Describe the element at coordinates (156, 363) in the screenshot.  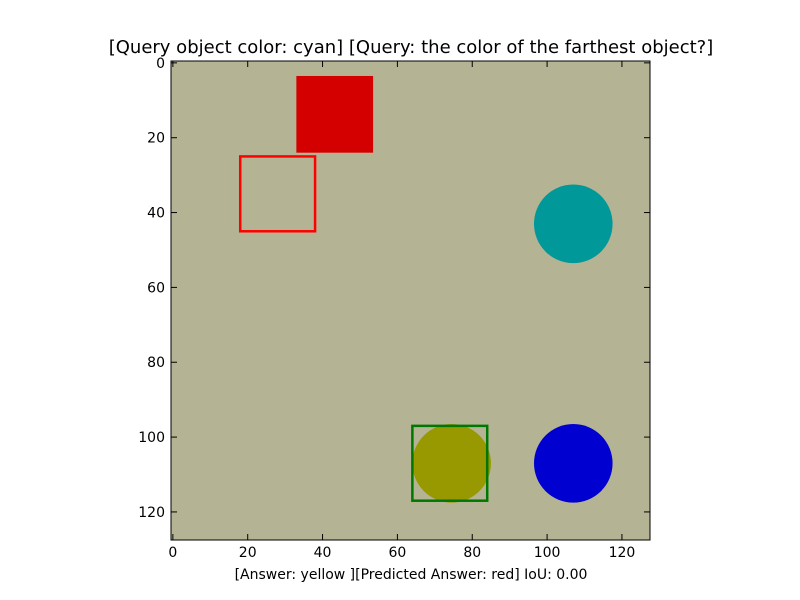
I see `y-tick-label: 80` at that location.